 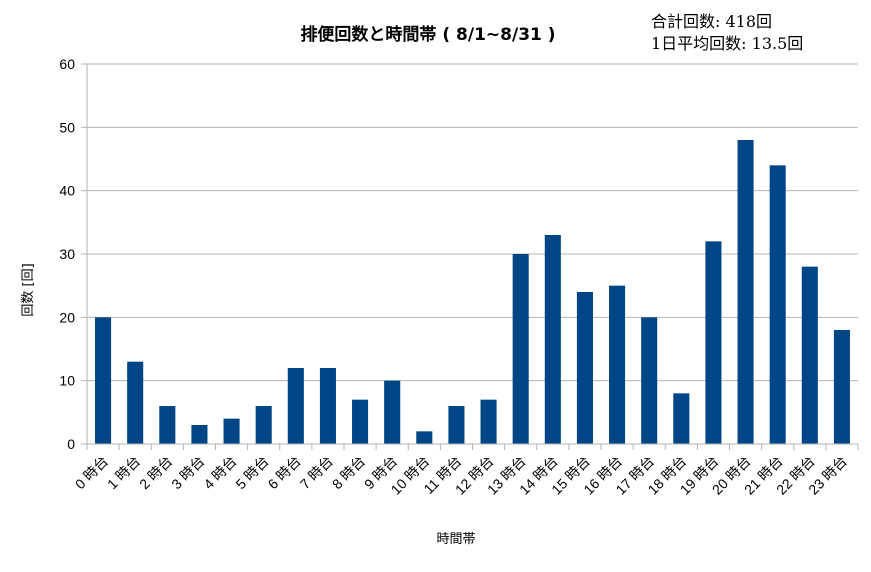 I want to click on total-count: 合計回数: 418回, so click(x=711, y=21).